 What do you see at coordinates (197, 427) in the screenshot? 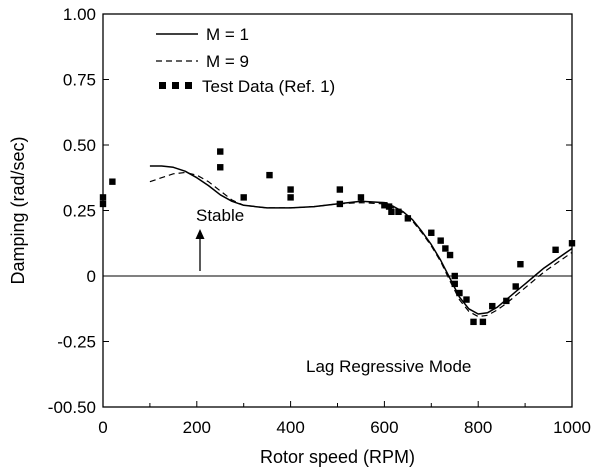
I see `x-tick-label: 200` at bounding box center [197, 427].